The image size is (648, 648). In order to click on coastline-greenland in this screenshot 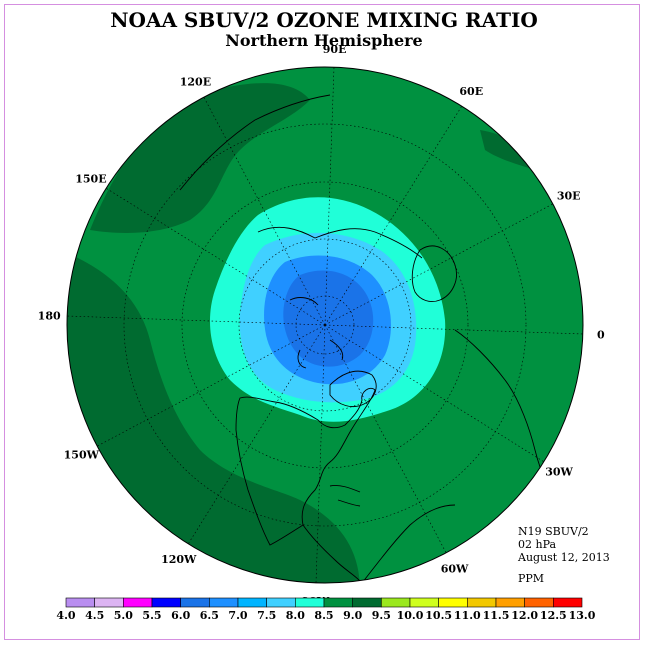, I will do `click(353, 388)`.